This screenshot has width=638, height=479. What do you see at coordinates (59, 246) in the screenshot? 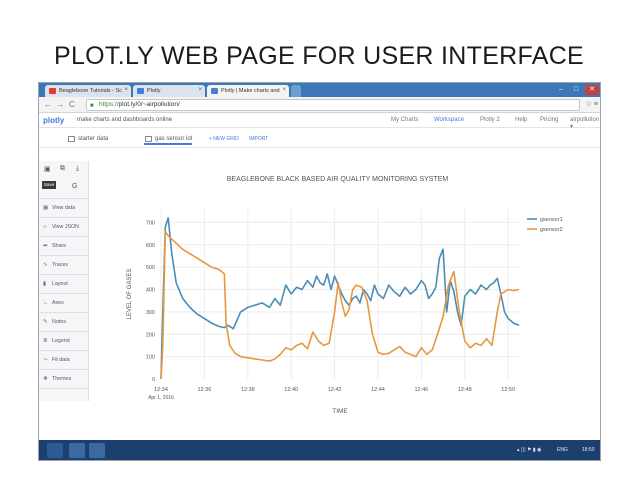
I see `sidebar-item-label: Share` at bounding box center [59, 246].